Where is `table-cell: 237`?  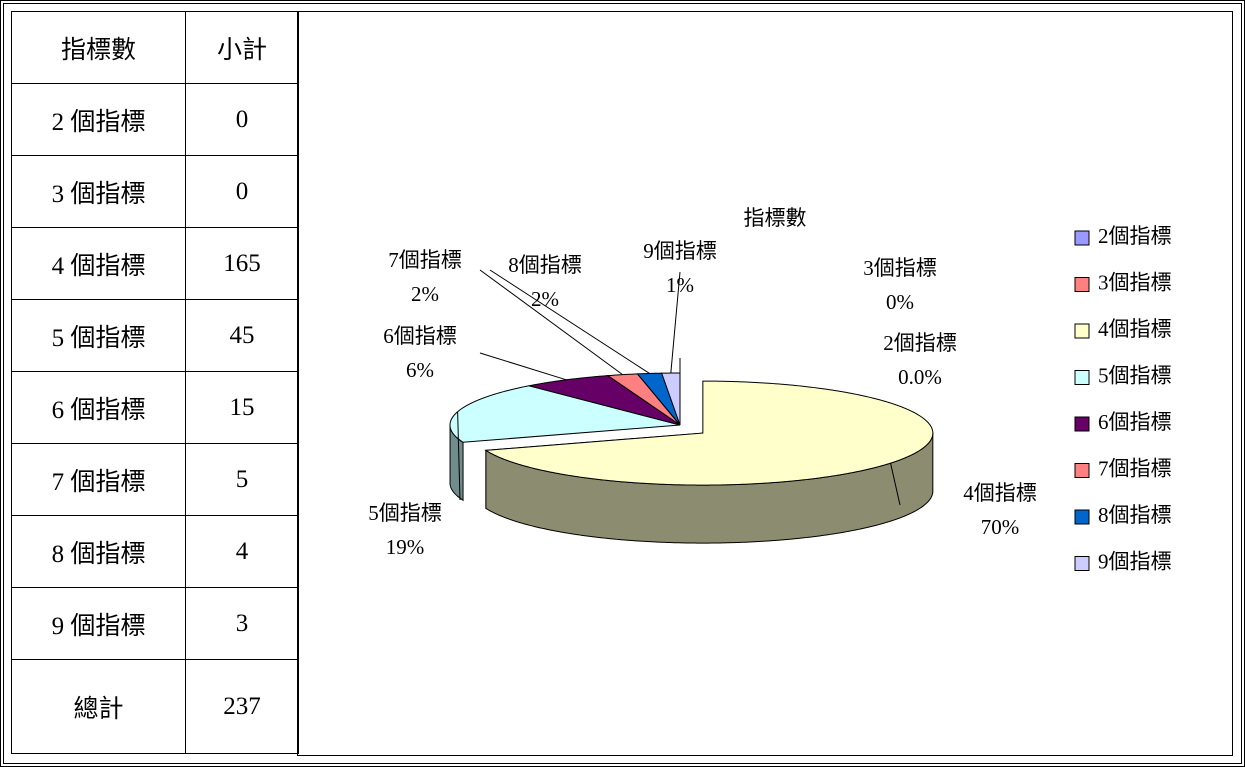
table-cell: 237 is located at coordinates (242, 706).